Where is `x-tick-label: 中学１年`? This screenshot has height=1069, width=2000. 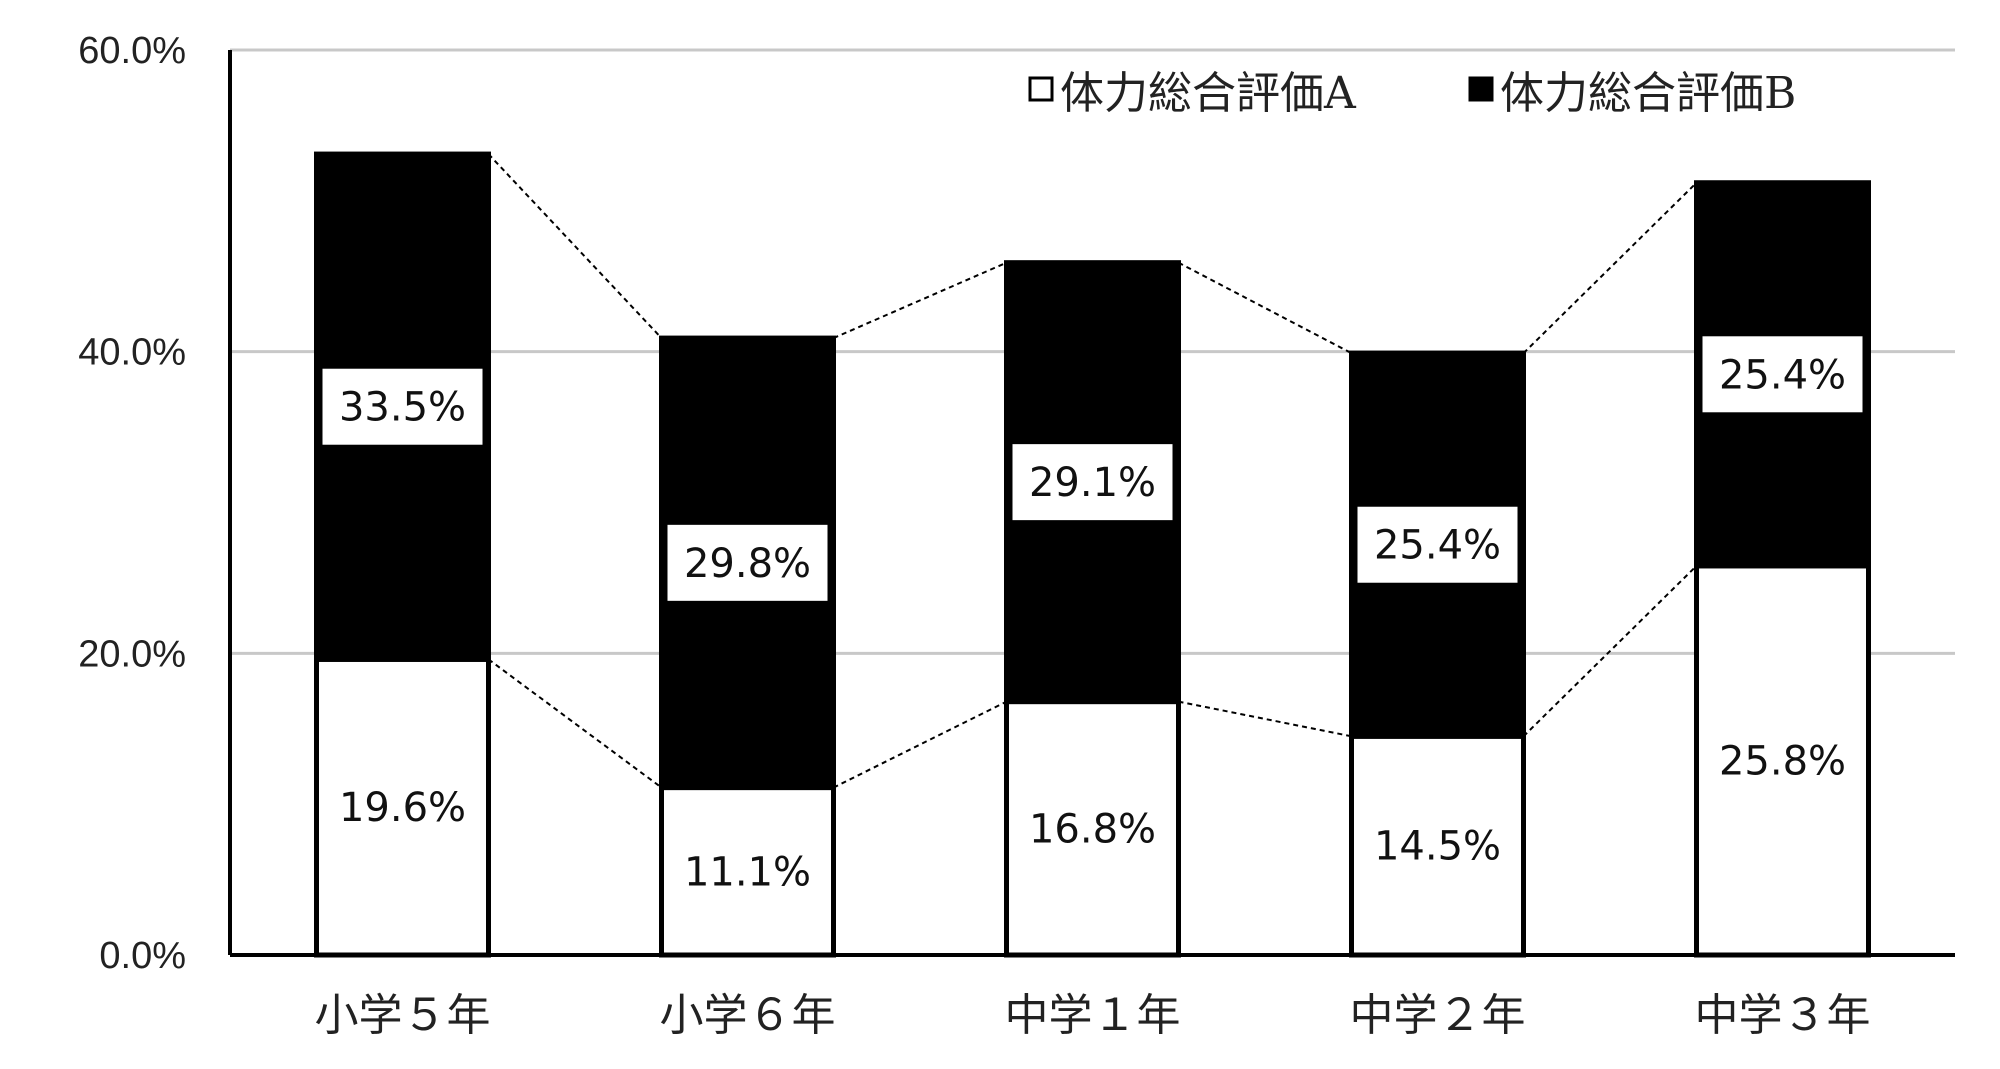 x-tick-label: 中学１年 is located at coordinates (1093, 1015).